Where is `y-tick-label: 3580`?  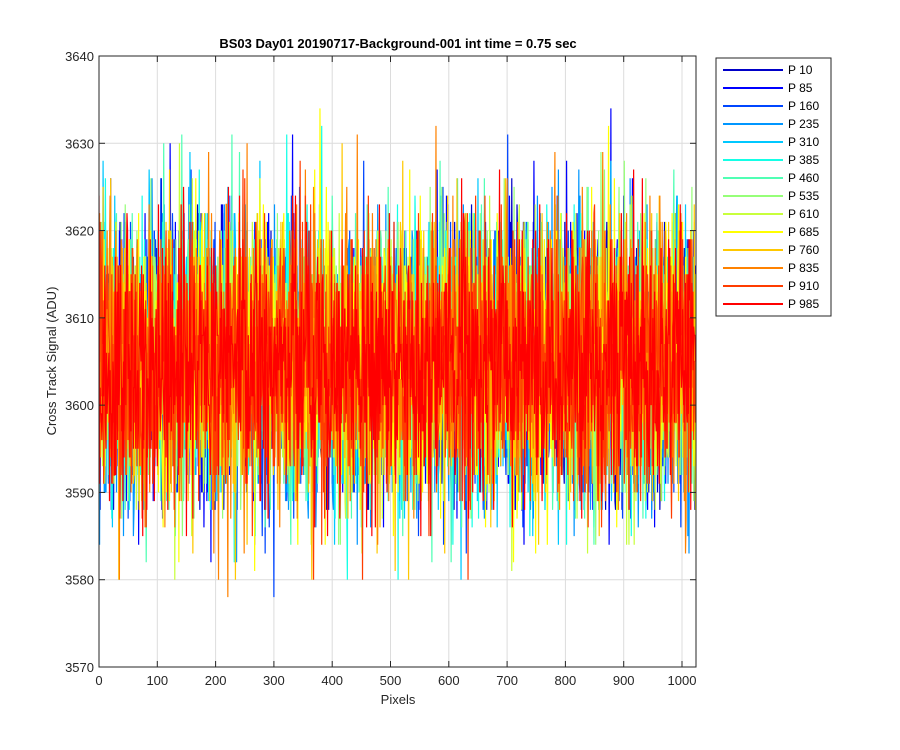 y-tick-label: 3580 is located at coordinates (79, 580).